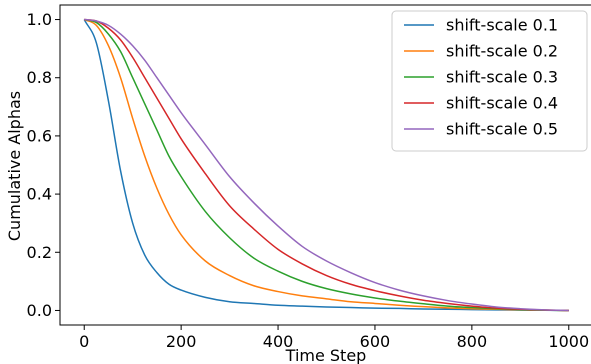 The height and width of the screenshot is (364, 591). Describe the element at coordinates (502, 103) in the screenshot. I see `legend-label: shift-scale 0.4` at that location.